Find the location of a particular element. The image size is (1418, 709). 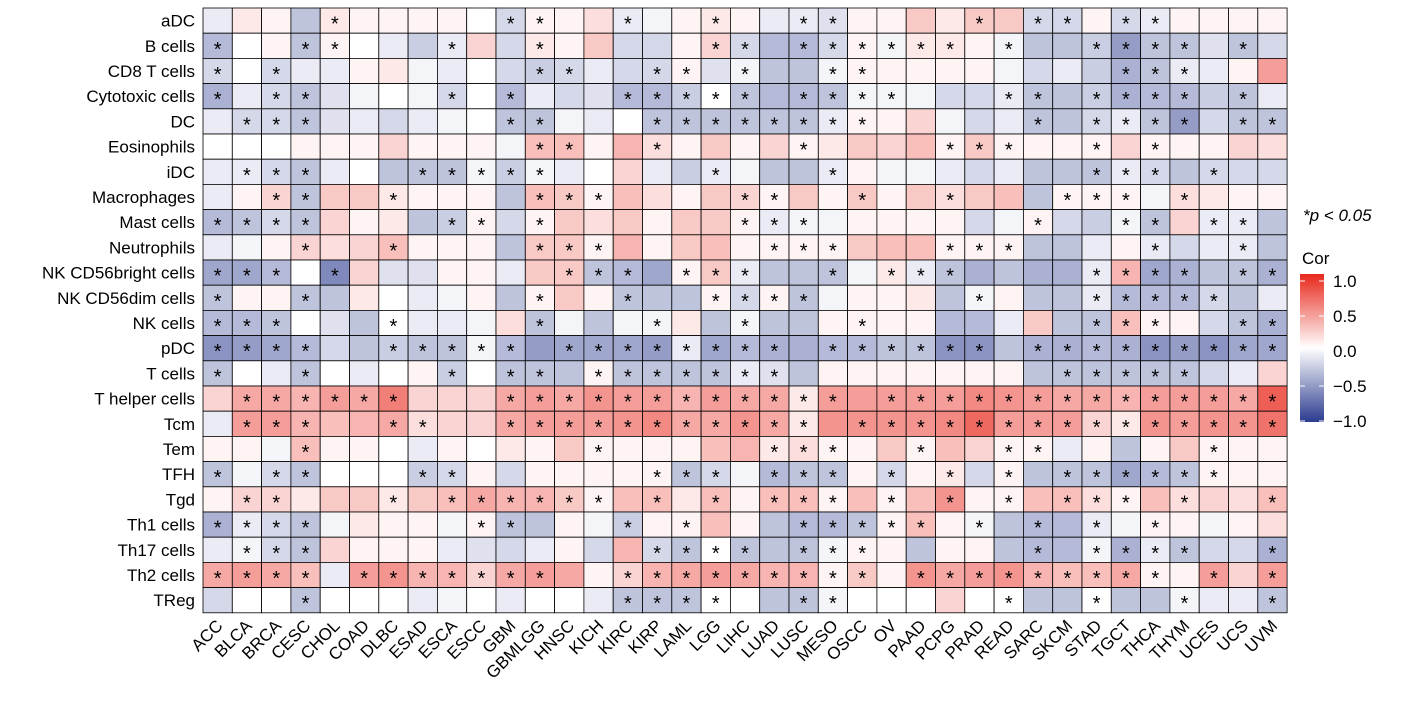

color-legend: Cor 1.0 0.5 0.0 −0.5 −1.0 is located at coordinates (1333, 340).